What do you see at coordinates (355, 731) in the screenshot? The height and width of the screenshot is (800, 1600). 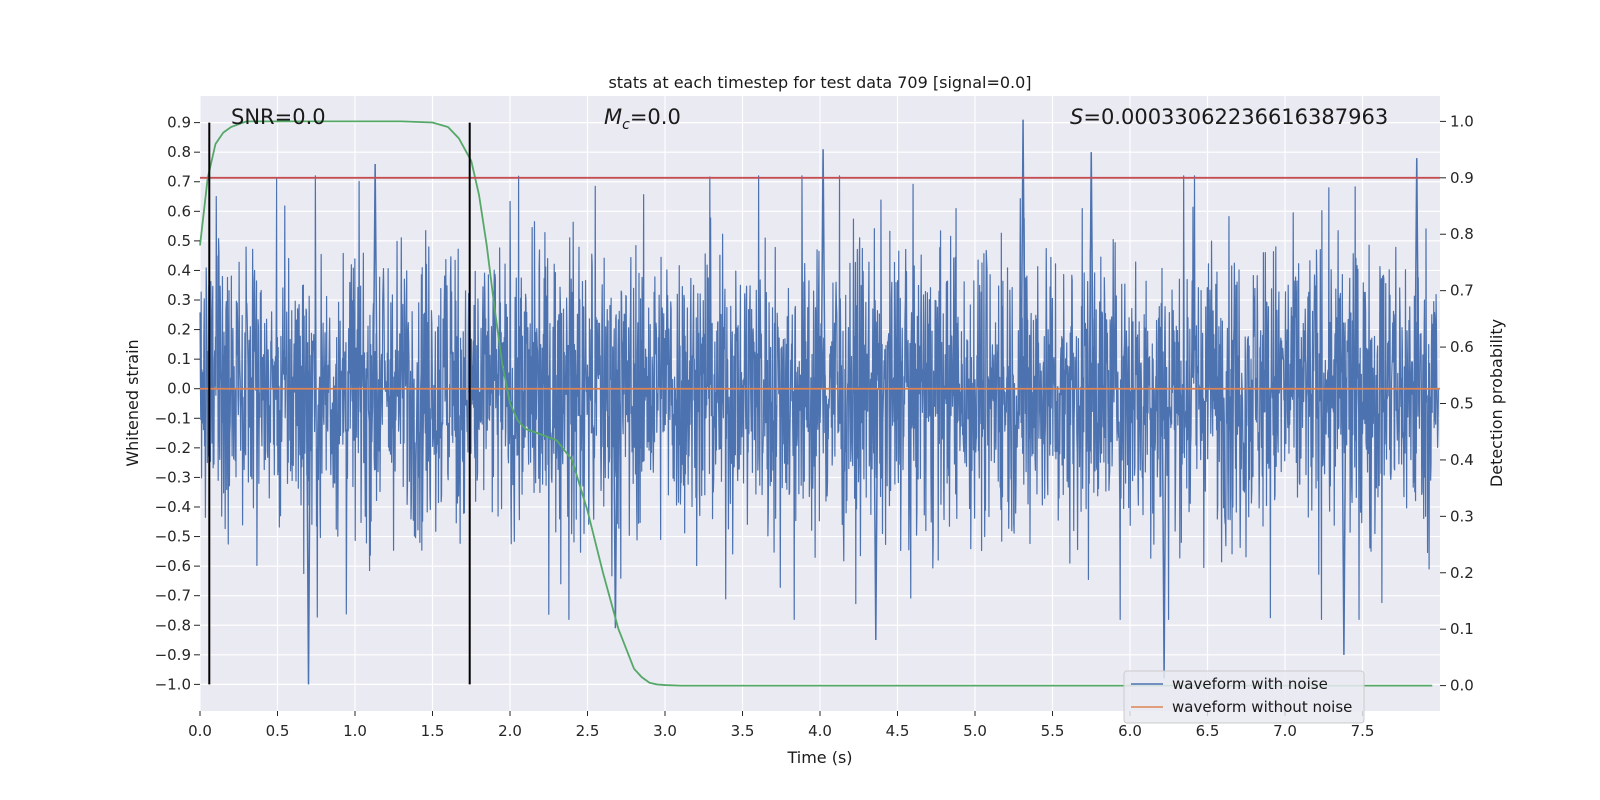 I see `x-tick-label: 1.0` at bounding box center [355, 731].